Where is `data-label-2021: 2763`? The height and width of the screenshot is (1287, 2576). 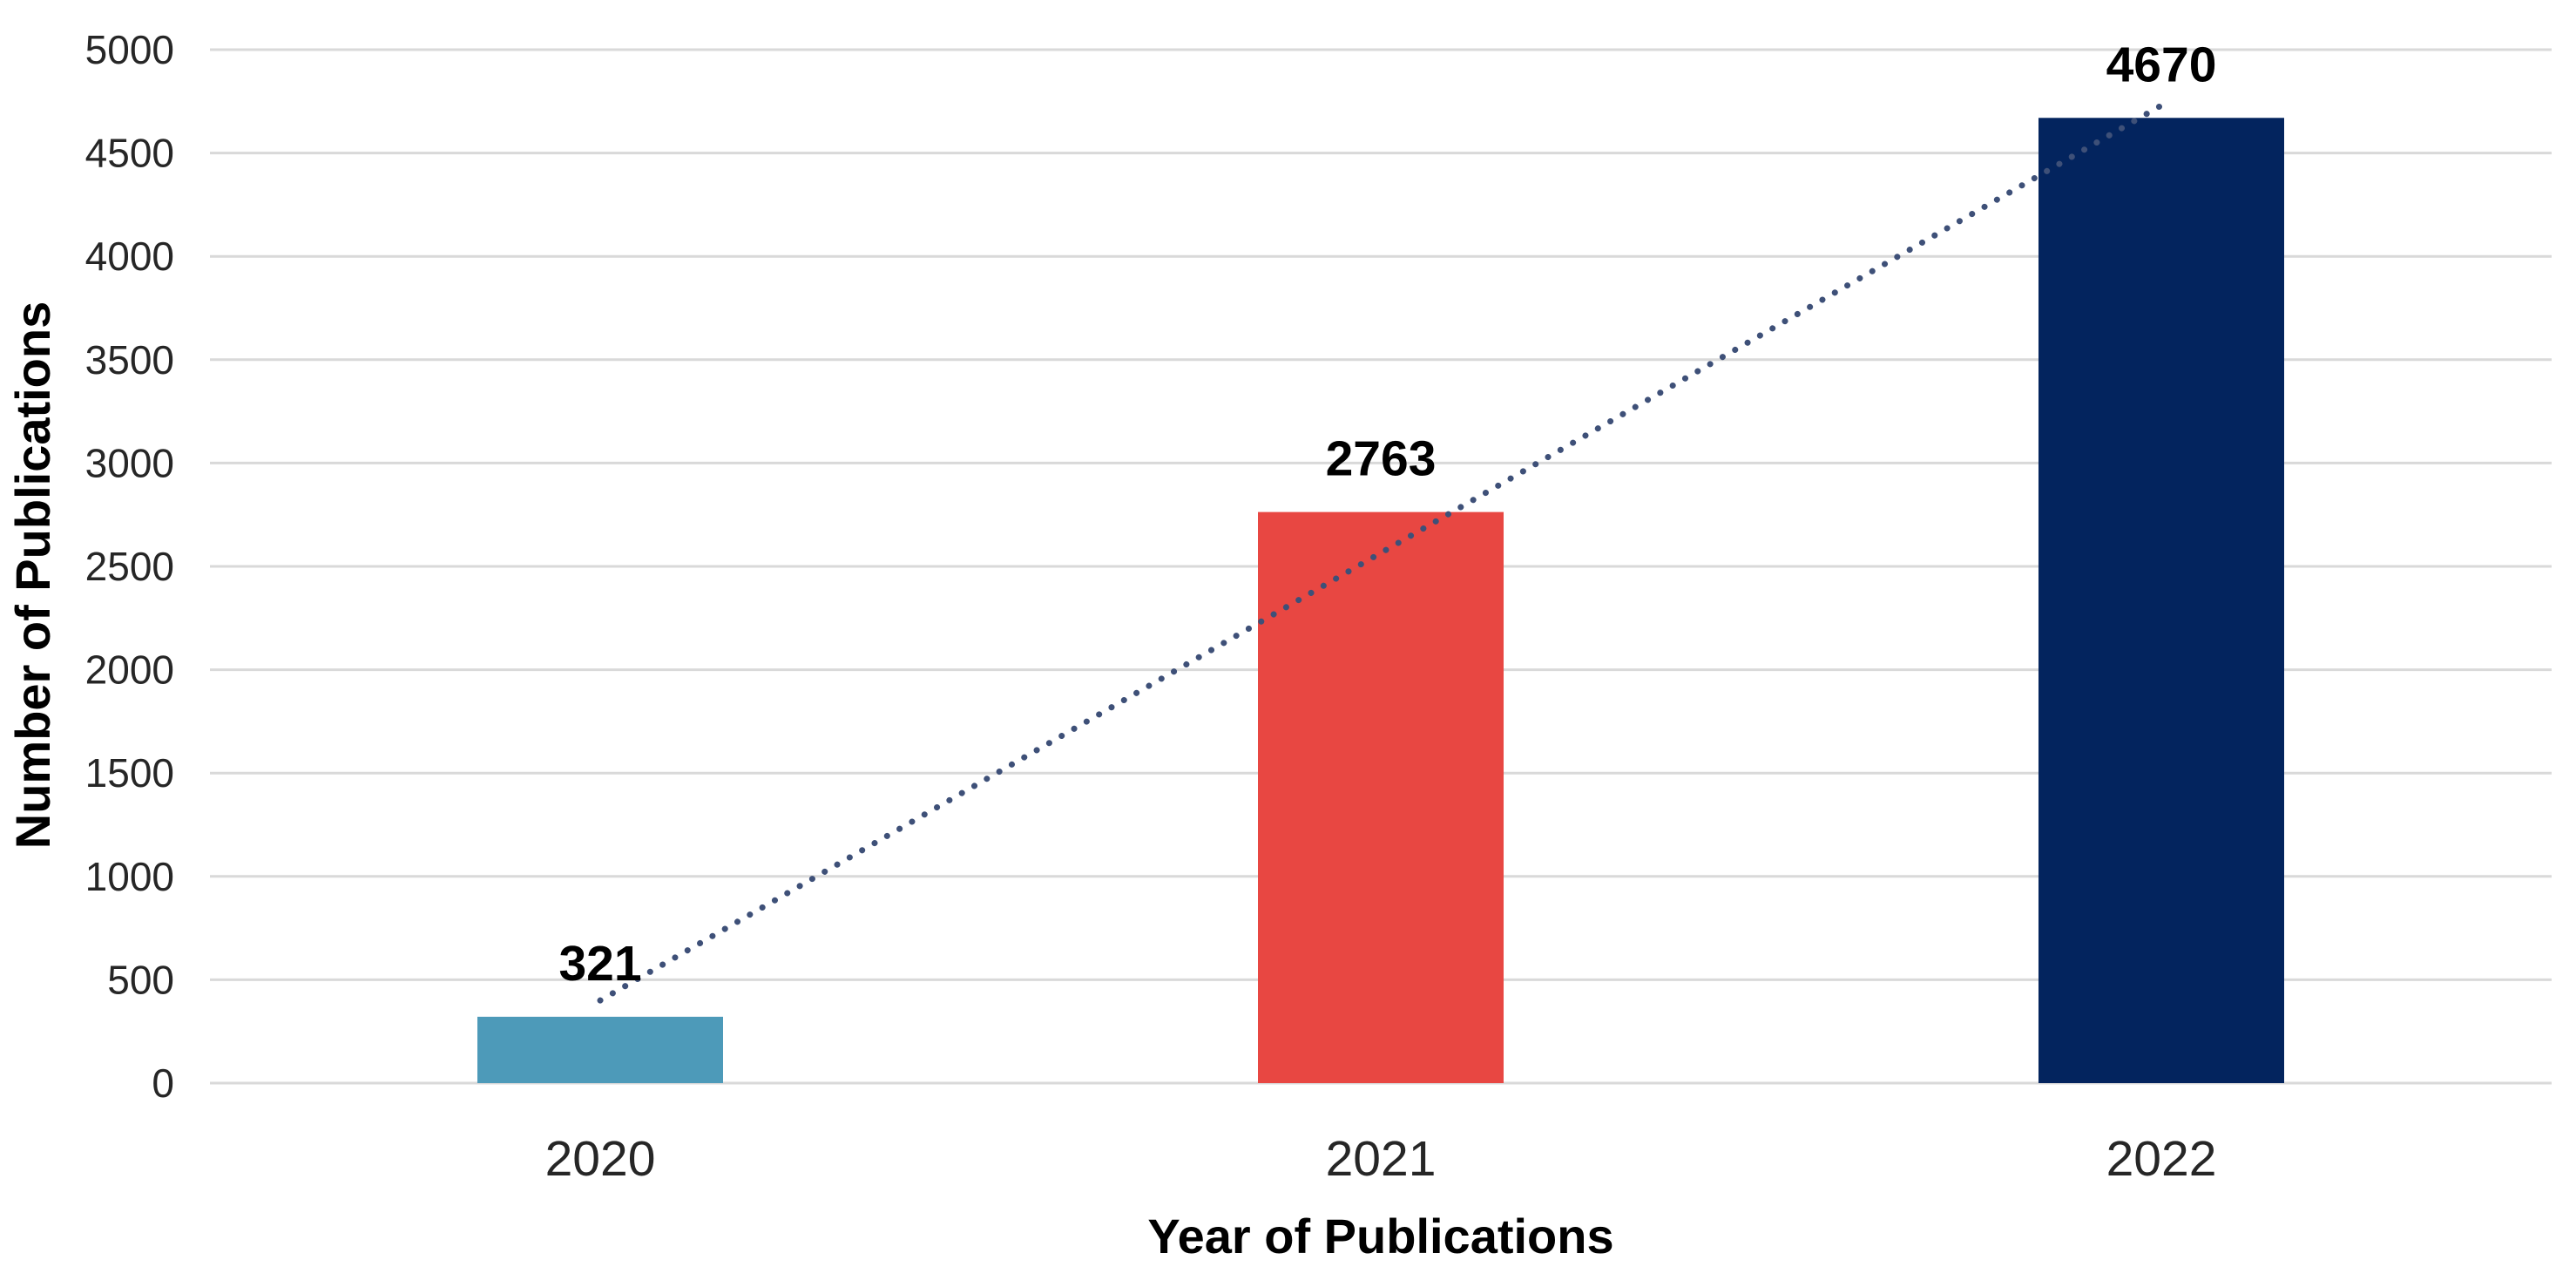 data-label-2021: 2763 is located at coordinates (1381, 459).